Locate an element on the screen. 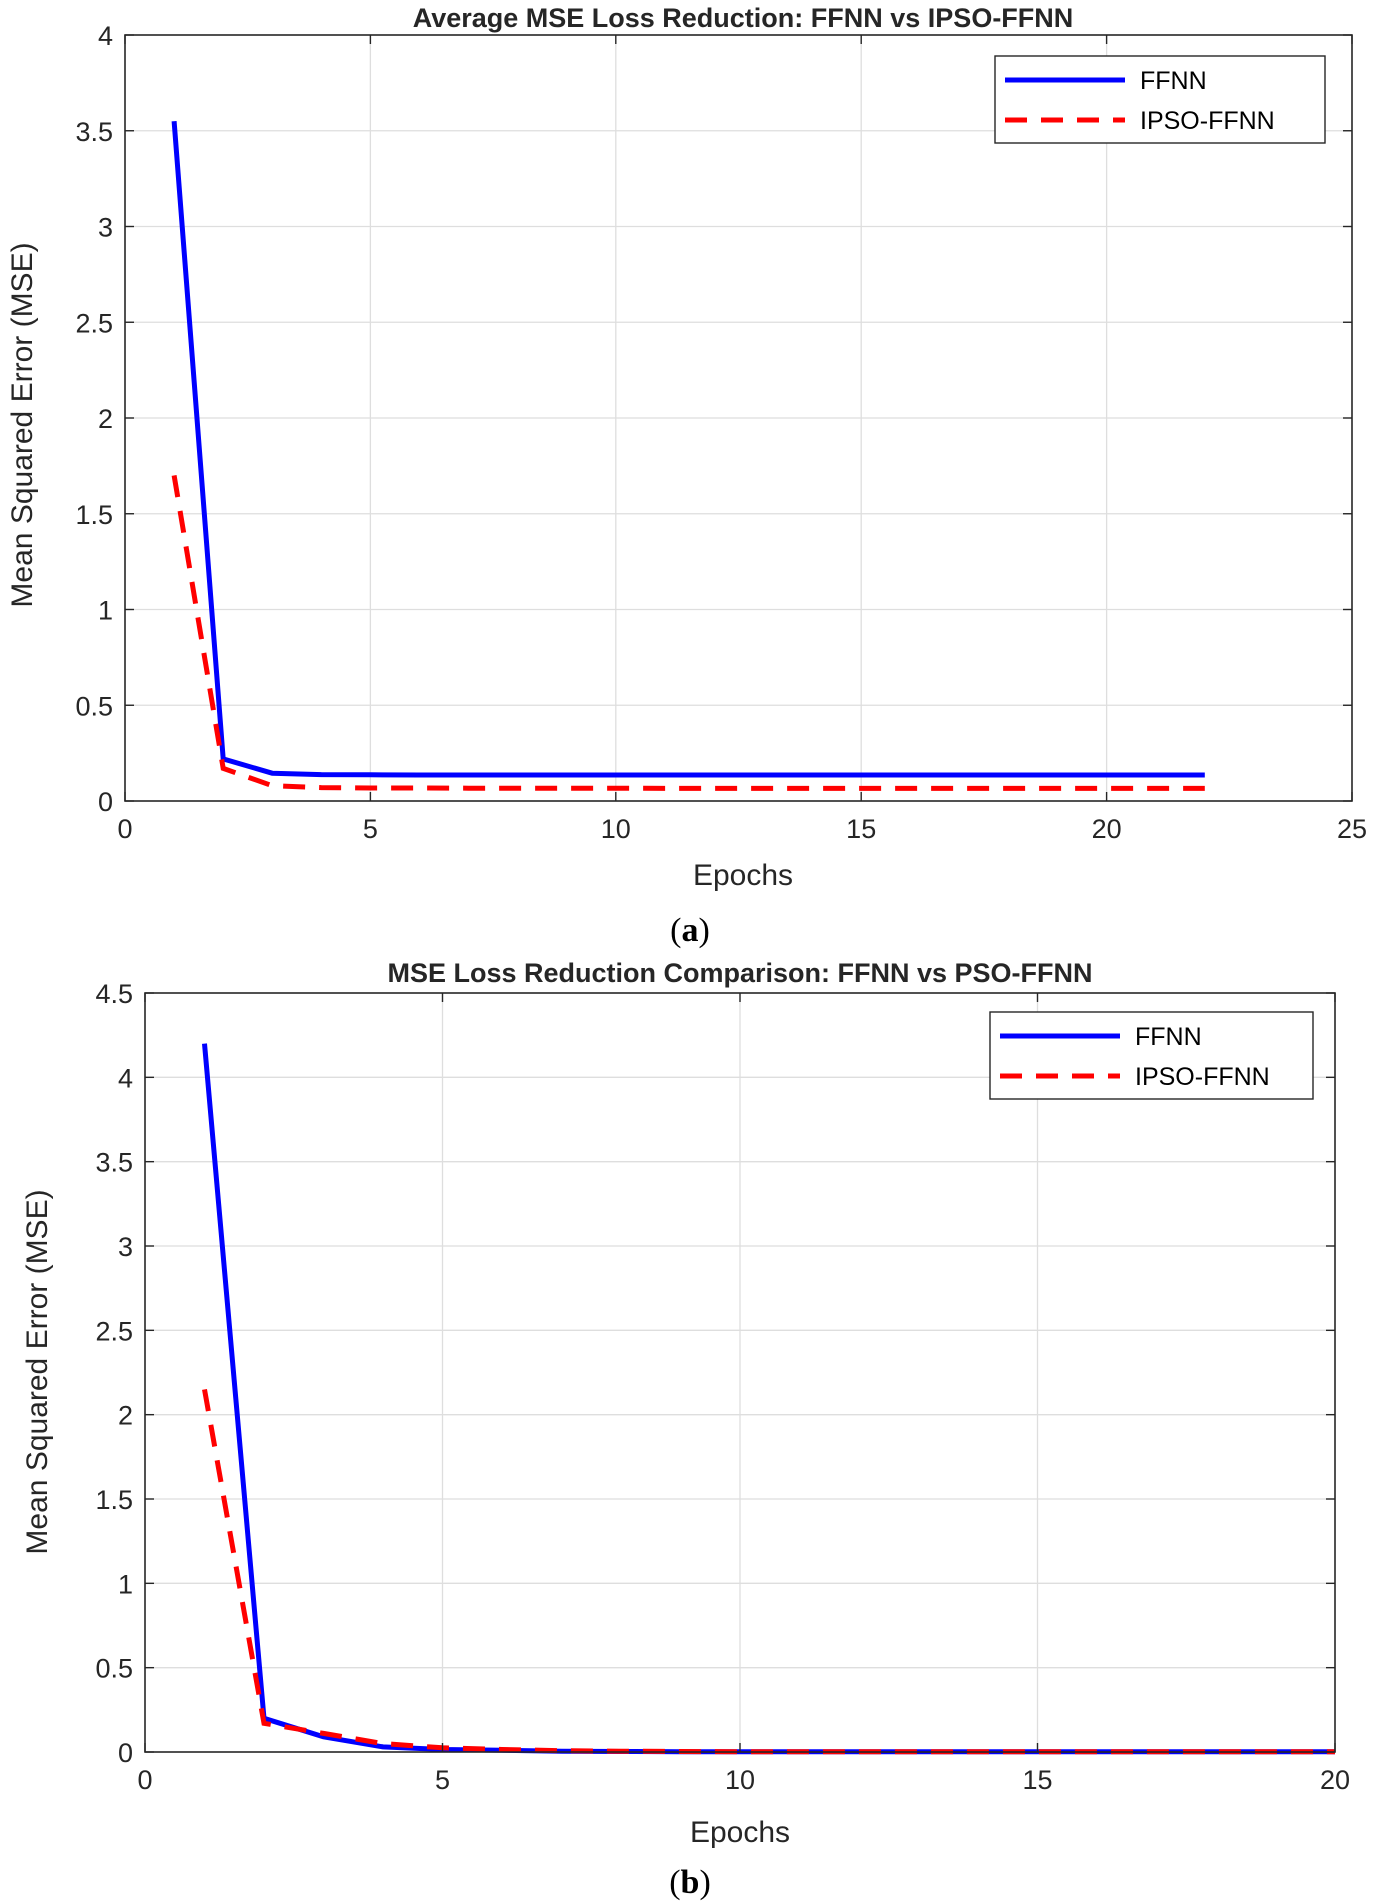 The width and height of the screenshot is (1380, 1902). panel-caption: (a) is located at coordinates (690, 930).